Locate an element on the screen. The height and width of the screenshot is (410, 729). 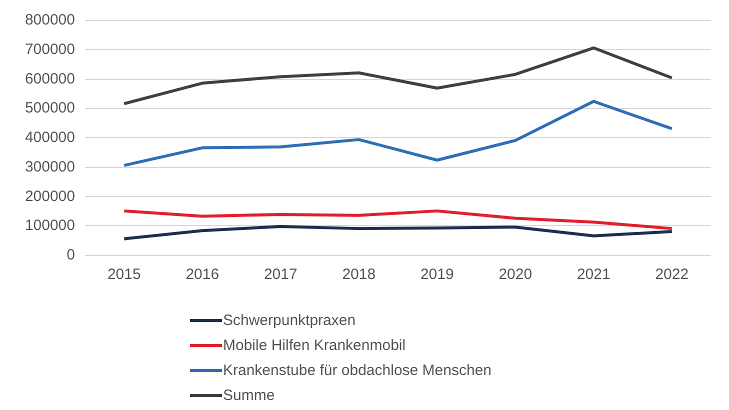
x-tick-label: 2019 is located at coordinates (437, 274).